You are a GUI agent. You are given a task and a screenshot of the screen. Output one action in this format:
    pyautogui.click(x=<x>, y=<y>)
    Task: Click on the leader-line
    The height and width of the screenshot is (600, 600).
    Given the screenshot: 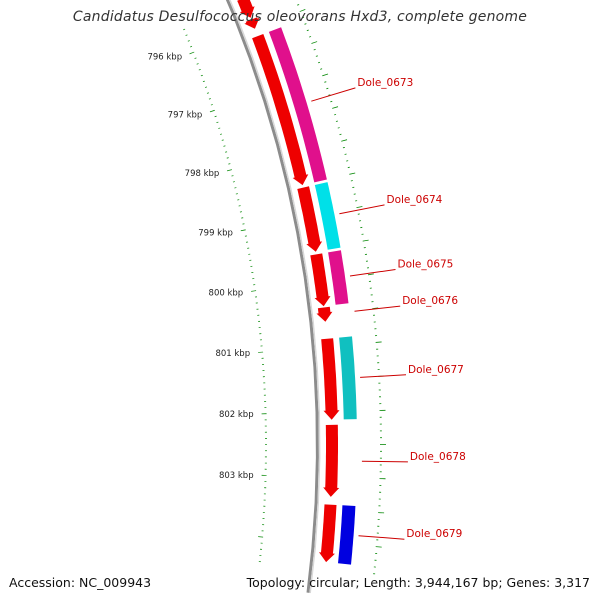 What is the action you would take?
    pyautogui.click(x=377, y=308)
    